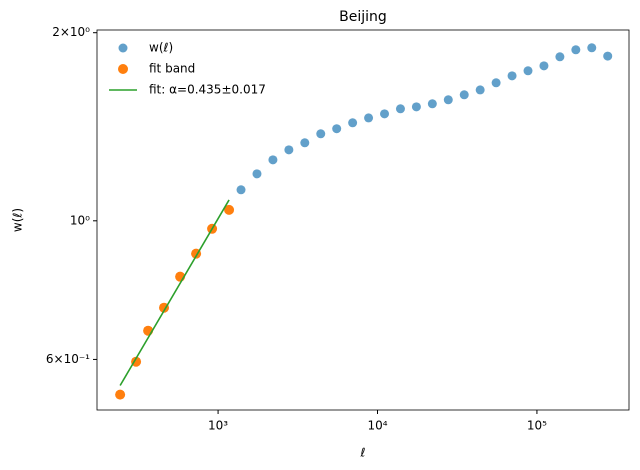  What do you see at coordinates (377, 426) in the screenshot?
I see `x-tick-label: 10⁴` at bounding box center [377, 426].